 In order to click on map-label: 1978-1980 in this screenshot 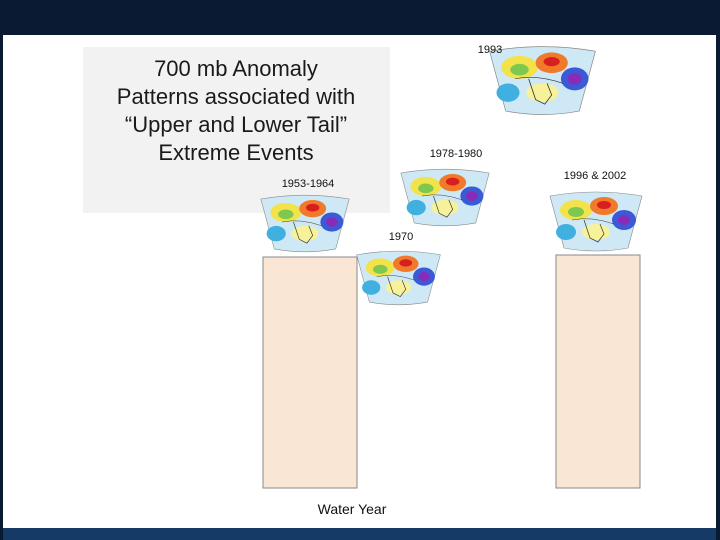, I will do `click(456, 154)`.